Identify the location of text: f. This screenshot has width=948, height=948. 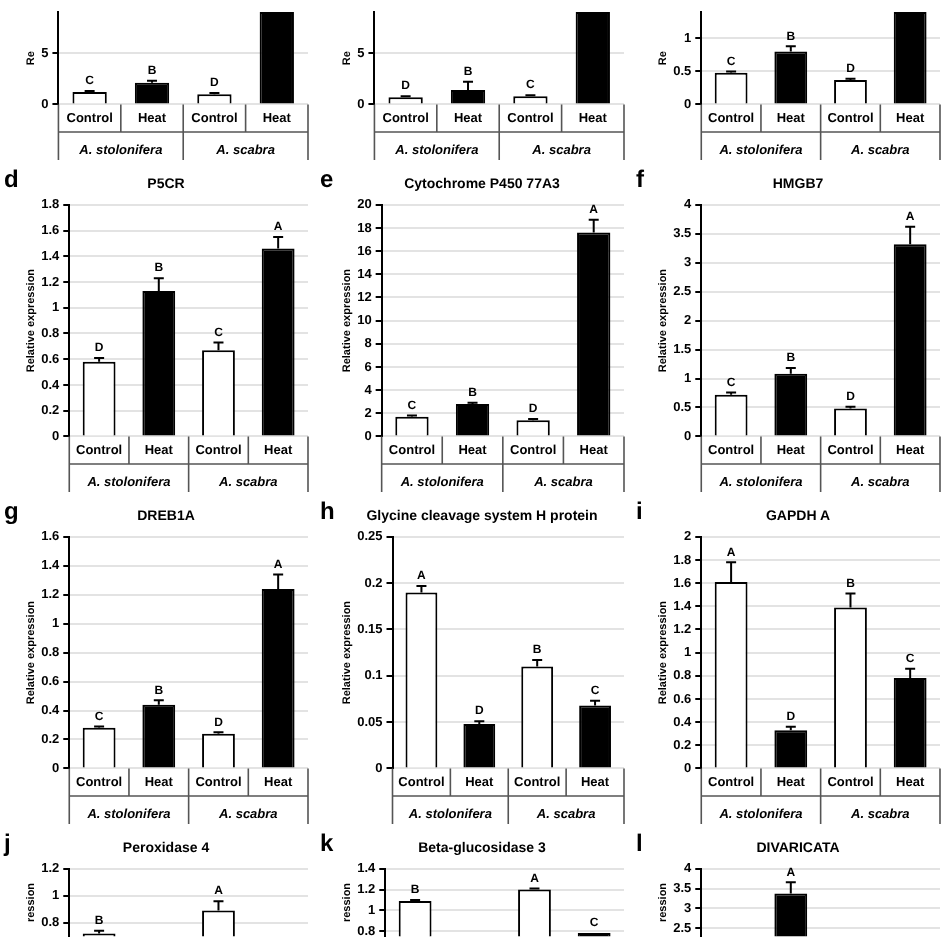
(641, 178).